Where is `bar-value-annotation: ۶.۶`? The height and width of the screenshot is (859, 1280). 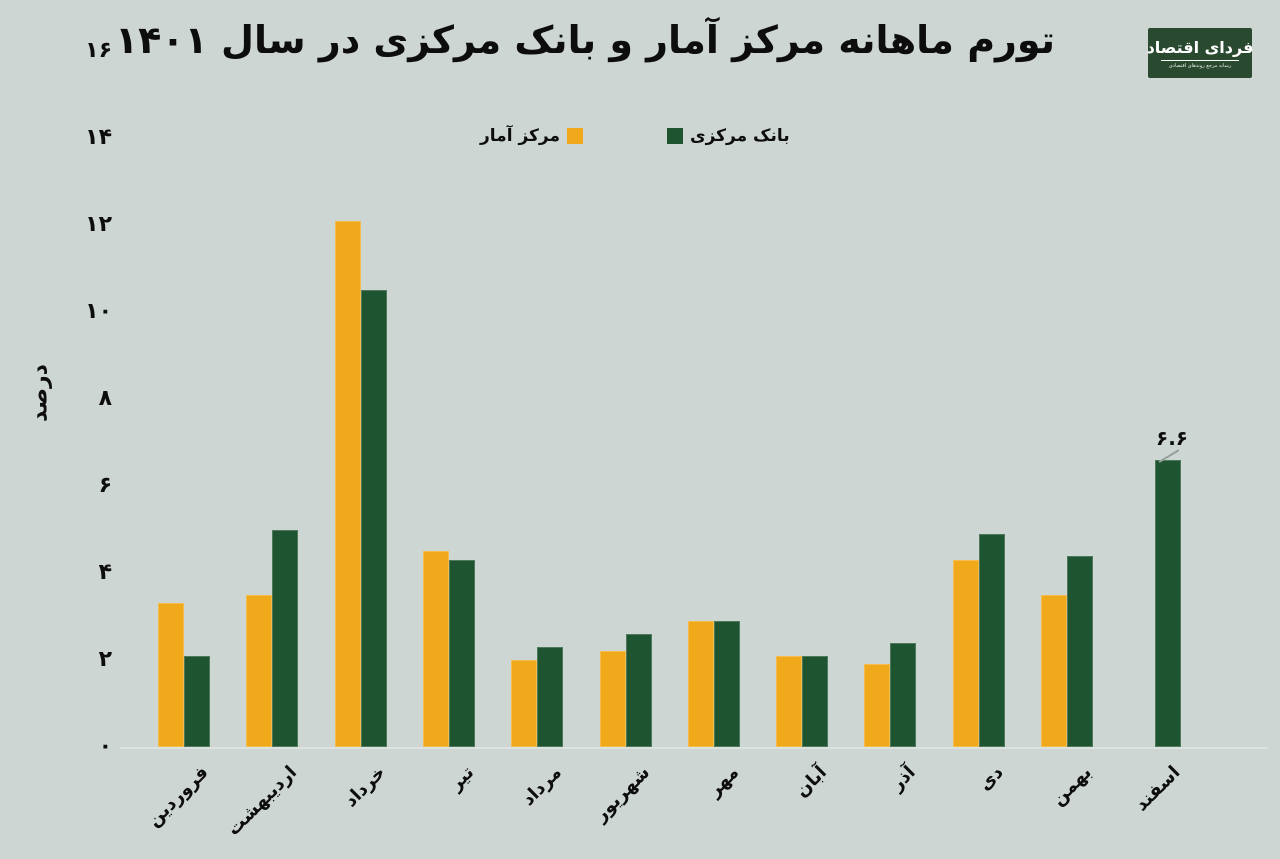
bar-value-annotation: ۶.۶ is located at coordinates (1172, 438).